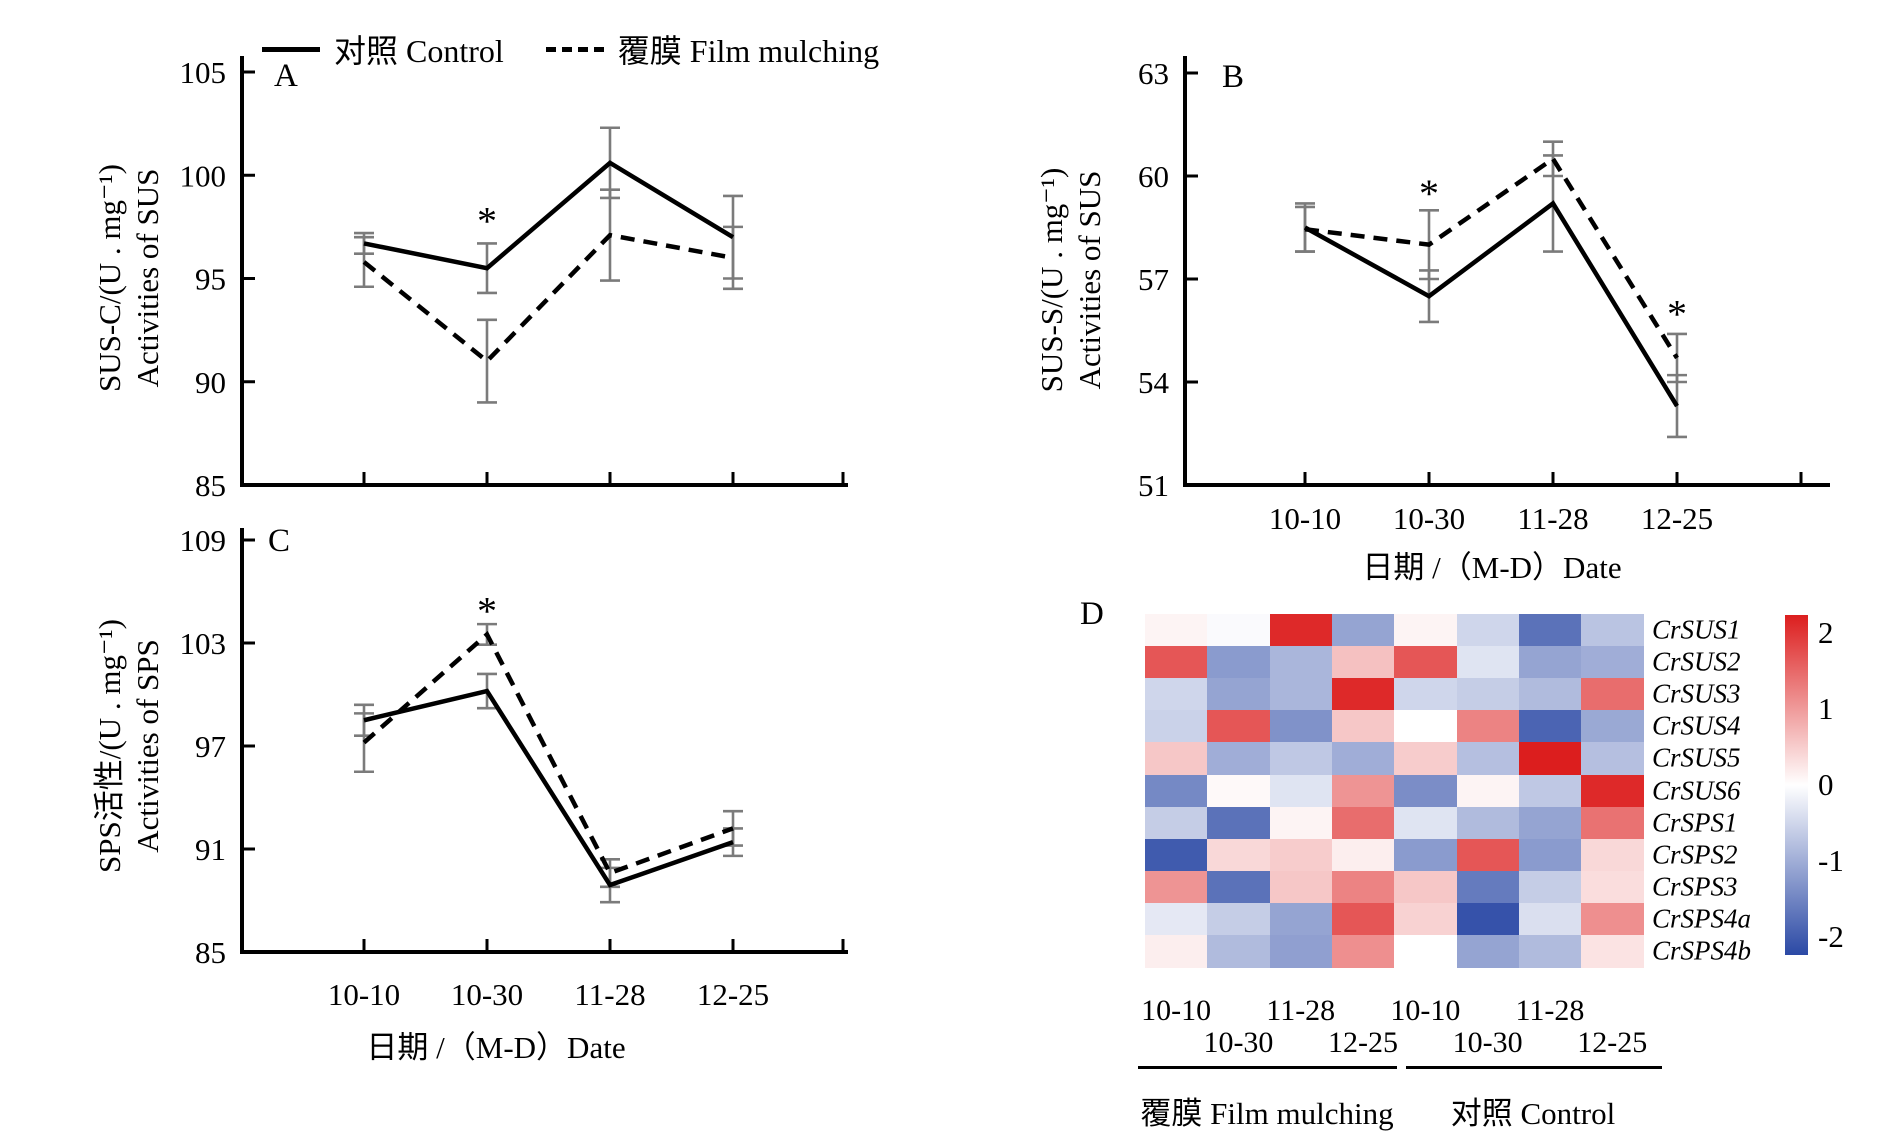  I want to click on y-tick-label: 90, so click(210, 382).